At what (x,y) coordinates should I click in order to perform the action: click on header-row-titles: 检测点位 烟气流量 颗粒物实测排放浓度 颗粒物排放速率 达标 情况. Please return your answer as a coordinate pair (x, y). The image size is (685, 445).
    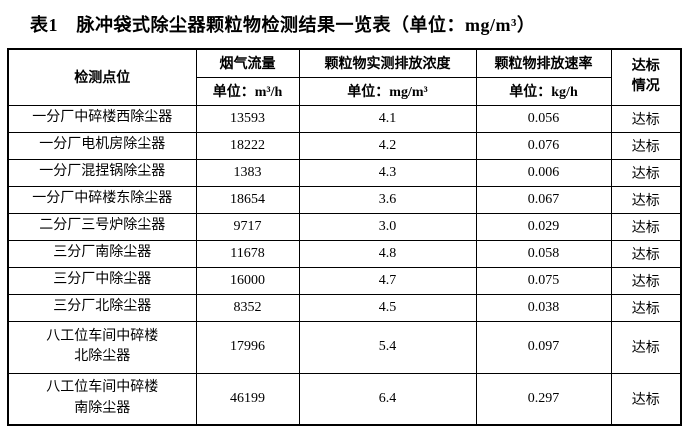
    Looking at the image, I should click on (344, 77).